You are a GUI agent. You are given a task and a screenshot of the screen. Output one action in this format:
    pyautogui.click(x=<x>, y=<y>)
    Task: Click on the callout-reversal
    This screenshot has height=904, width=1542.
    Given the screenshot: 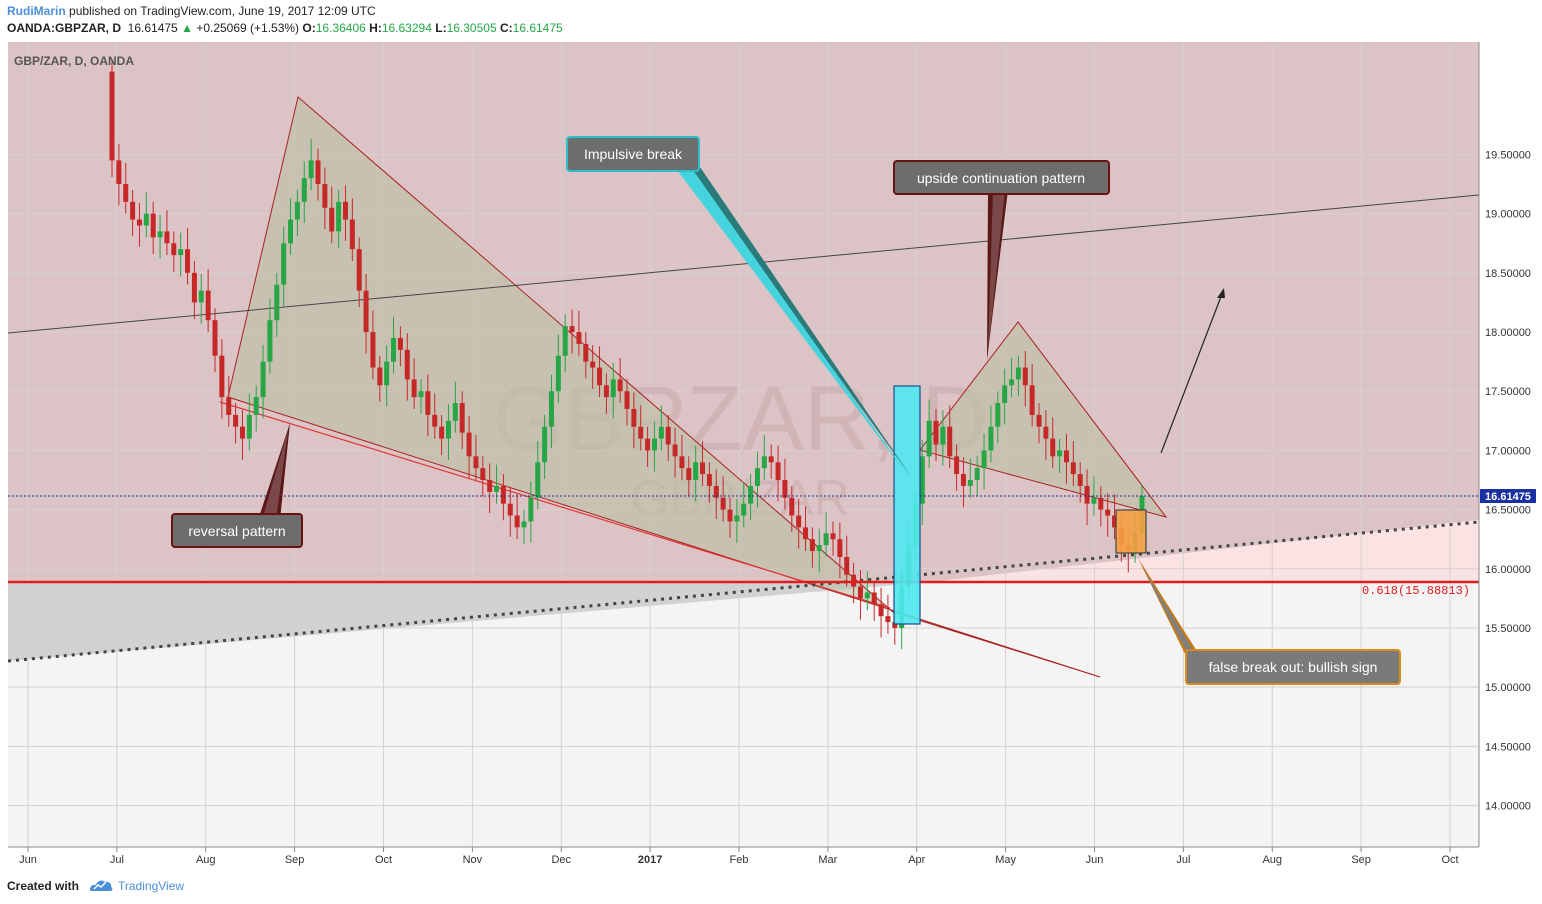 What is the action you would take?
    pyautogui.click(x=237, y=530)
    